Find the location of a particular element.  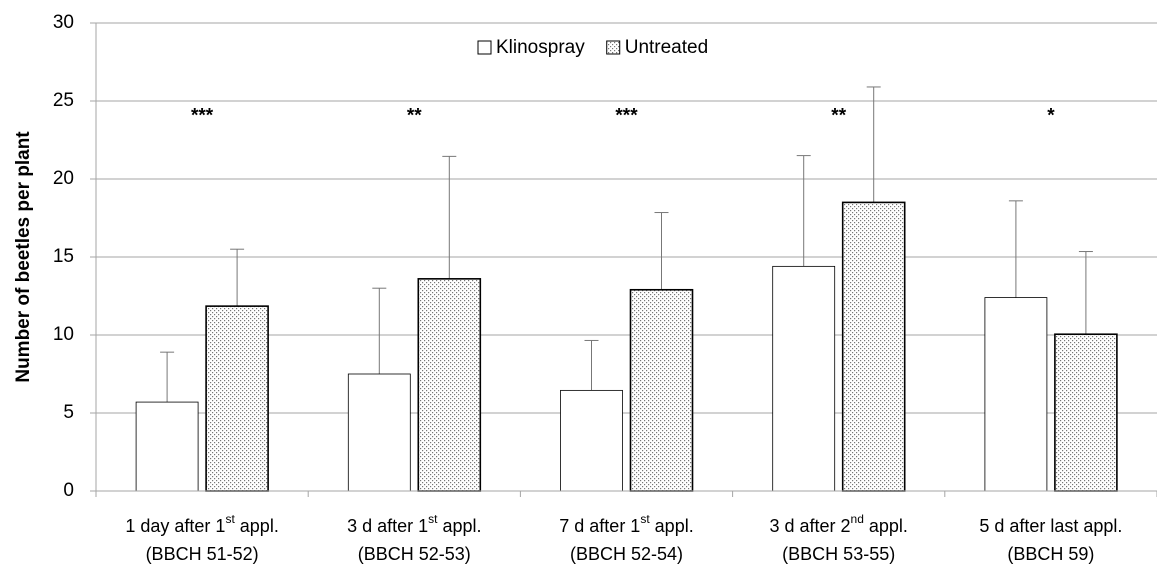

x-tick-label: 3 d after 1st appl. is located at coordinates (414, 524).